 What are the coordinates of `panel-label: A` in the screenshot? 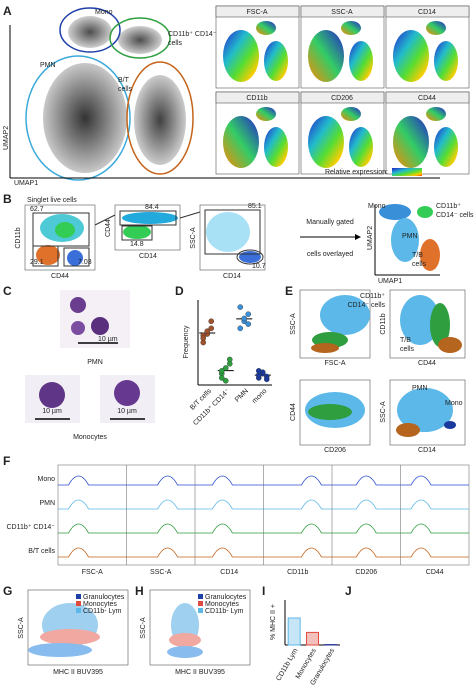 It's located at (7, 11).